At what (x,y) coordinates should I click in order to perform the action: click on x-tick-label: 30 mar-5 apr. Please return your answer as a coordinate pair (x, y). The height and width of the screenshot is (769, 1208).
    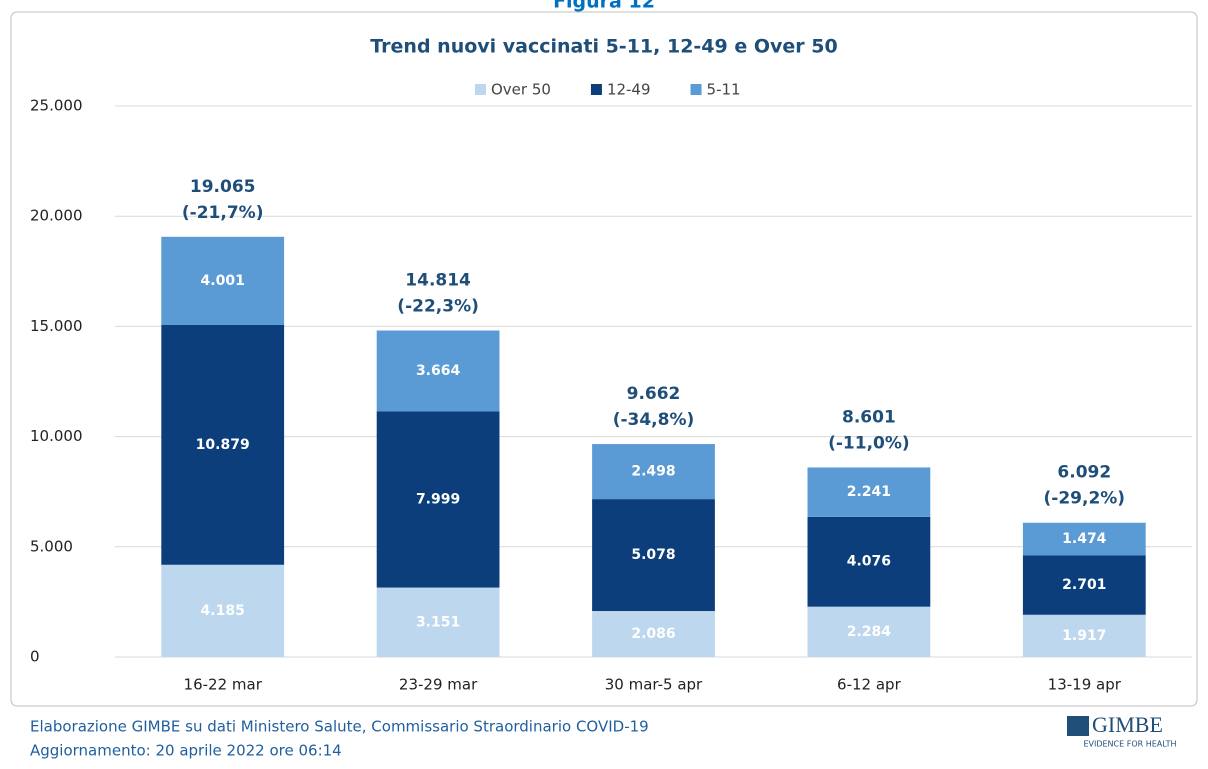
    Looking at the image, I should click on (654, 685).